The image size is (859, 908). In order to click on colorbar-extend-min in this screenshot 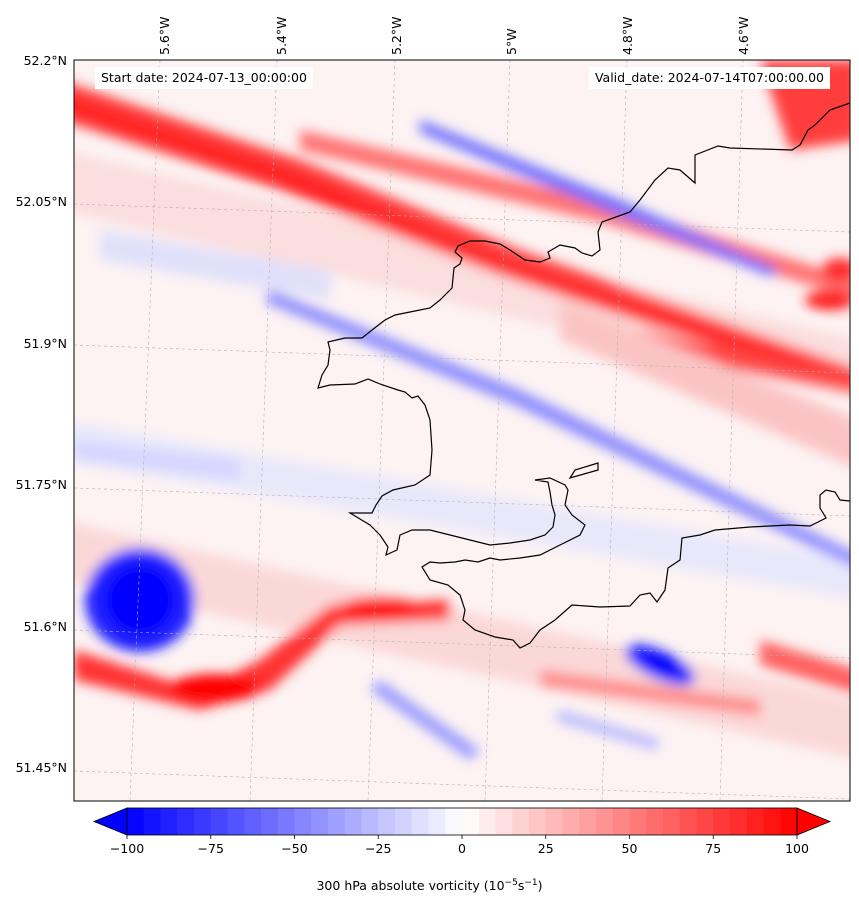, I will do `click(110, 821)`.